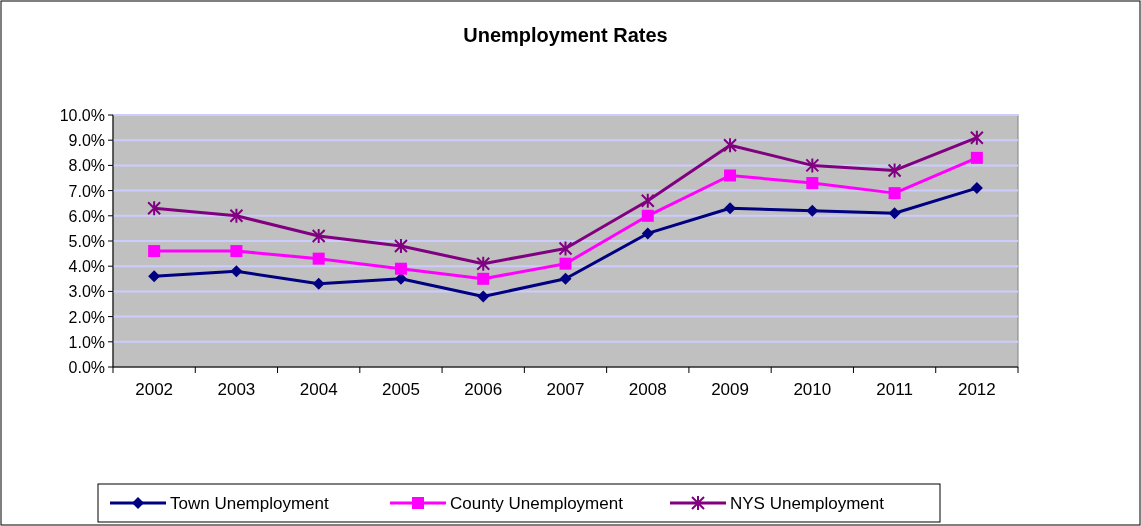  I want to click on x-tick-label: 2002, so click(154, 389).